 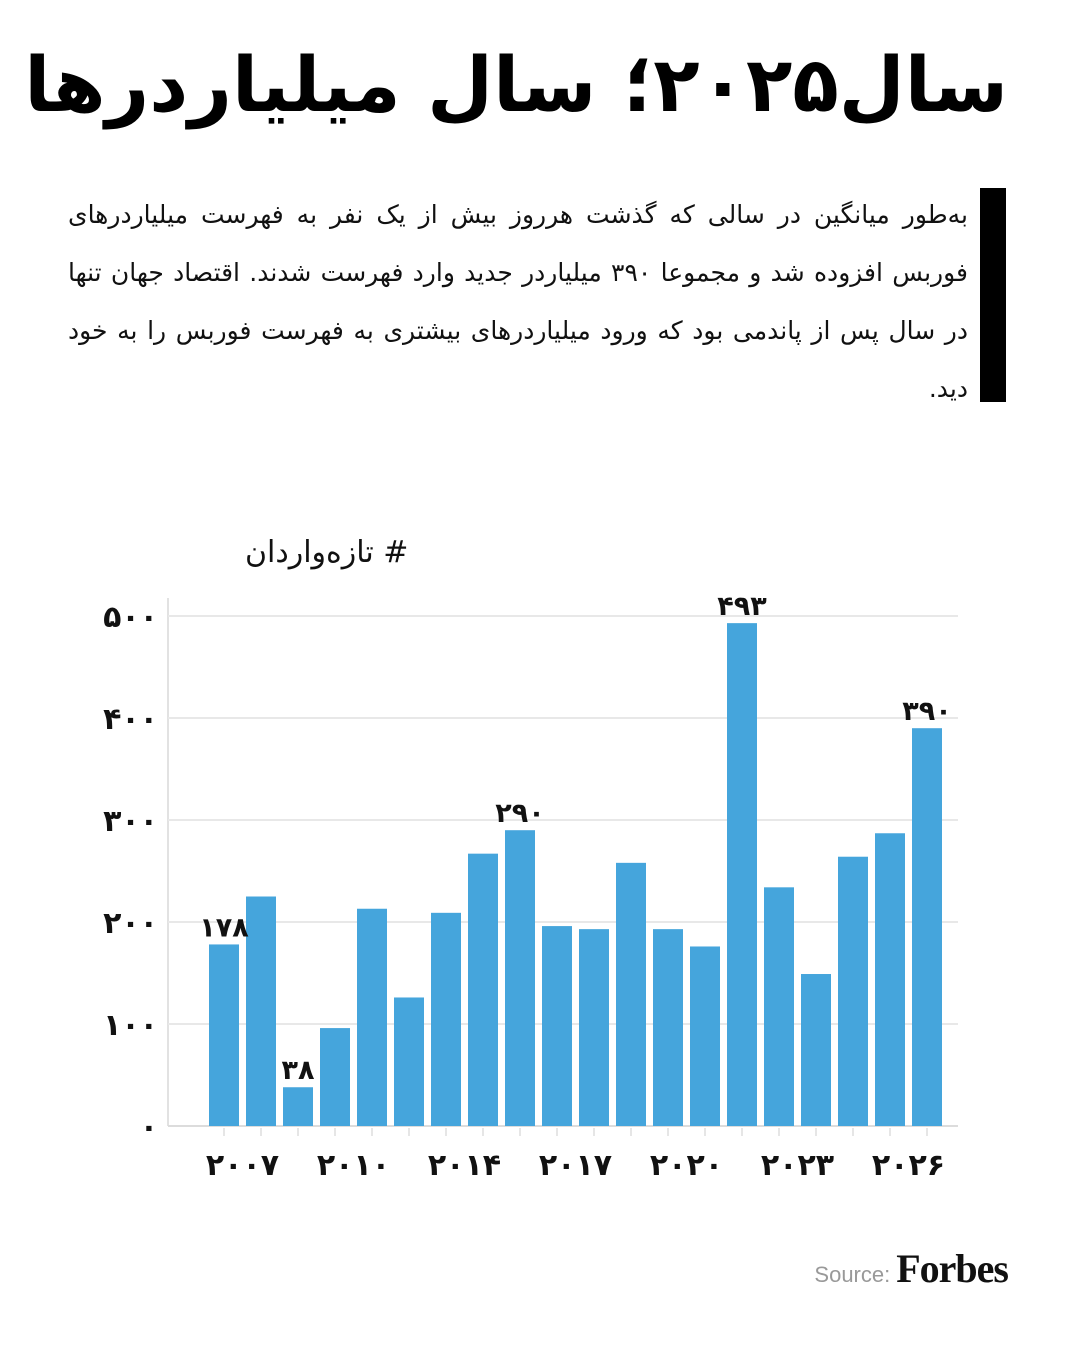 I want to click on bar-2010, so click(x=335, y=1077).